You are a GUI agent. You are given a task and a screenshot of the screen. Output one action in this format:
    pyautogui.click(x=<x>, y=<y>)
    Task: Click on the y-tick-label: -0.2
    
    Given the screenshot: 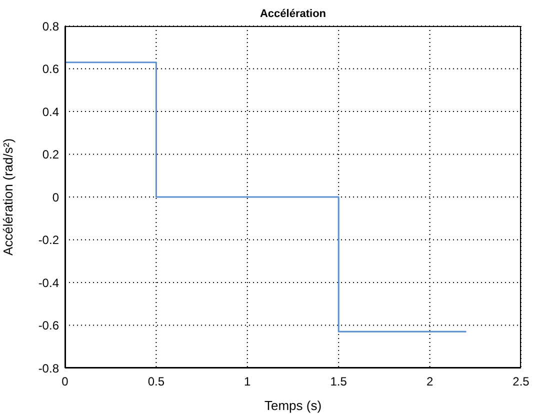 What is the action you would take?
    pyautogui.click(x=49, y=240)
    